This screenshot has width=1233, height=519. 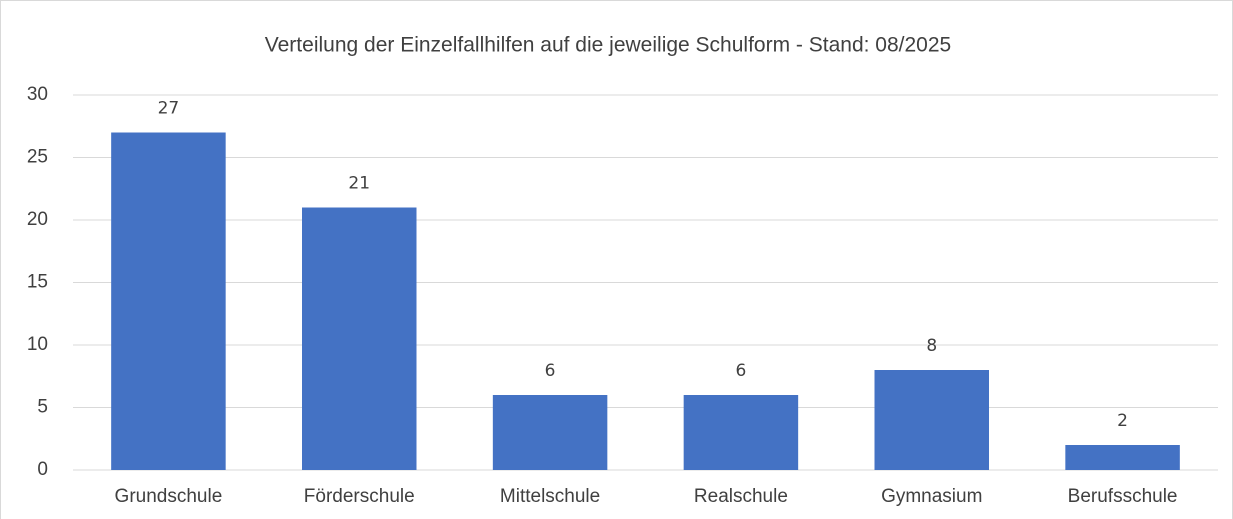 I want to click on data-label: 8, so click(x=931, y=346).